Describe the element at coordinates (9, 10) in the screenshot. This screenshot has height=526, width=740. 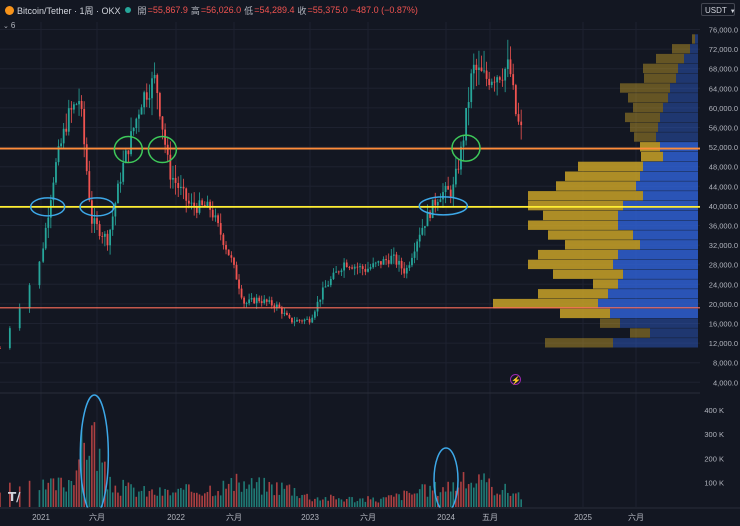
I see `bitcoin-icon` at that location.